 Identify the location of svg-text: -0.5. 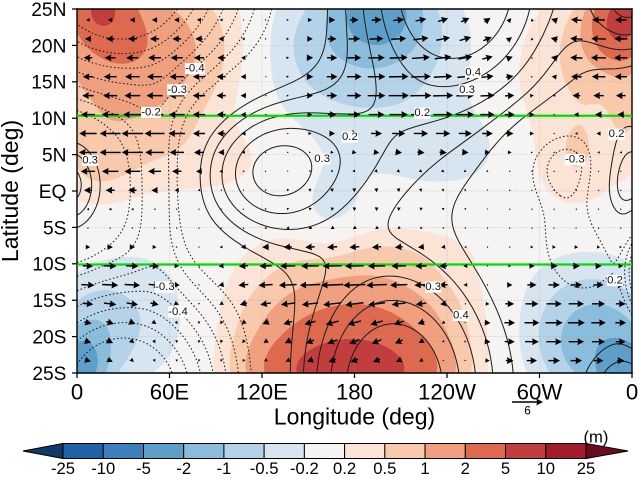
(264, 468).